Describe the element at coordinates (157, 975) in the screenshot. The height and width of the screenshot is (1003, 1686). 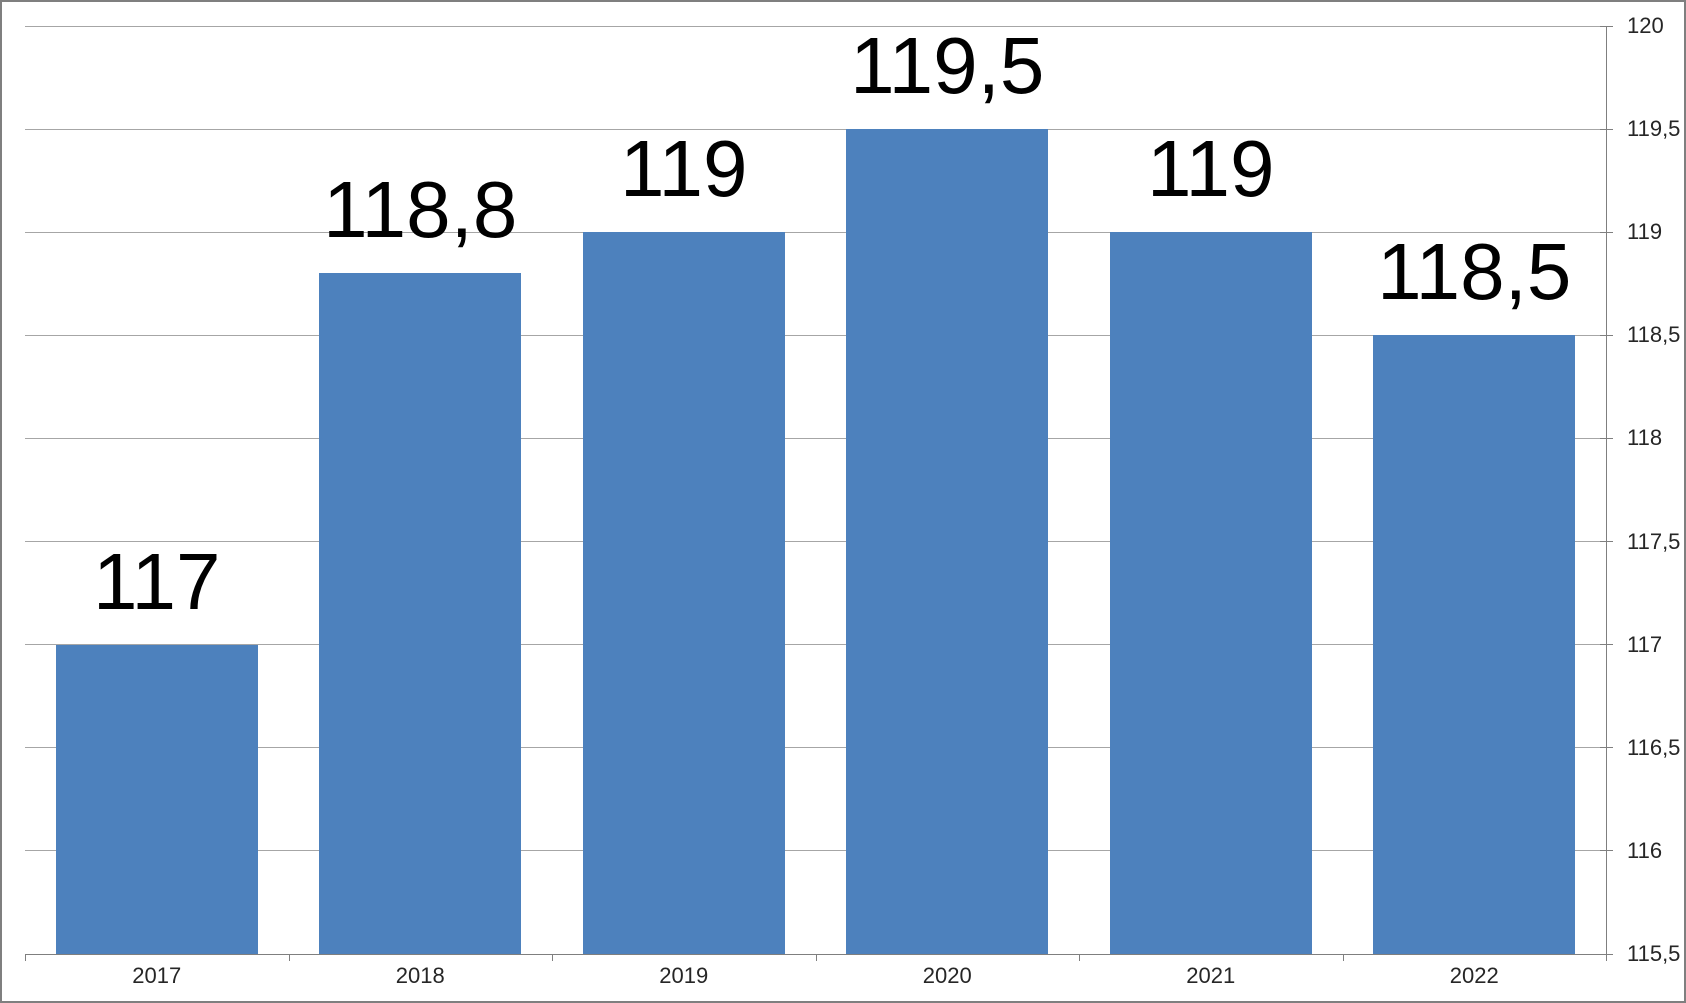
I see `x-axis-tick-label: 2017` at that location.